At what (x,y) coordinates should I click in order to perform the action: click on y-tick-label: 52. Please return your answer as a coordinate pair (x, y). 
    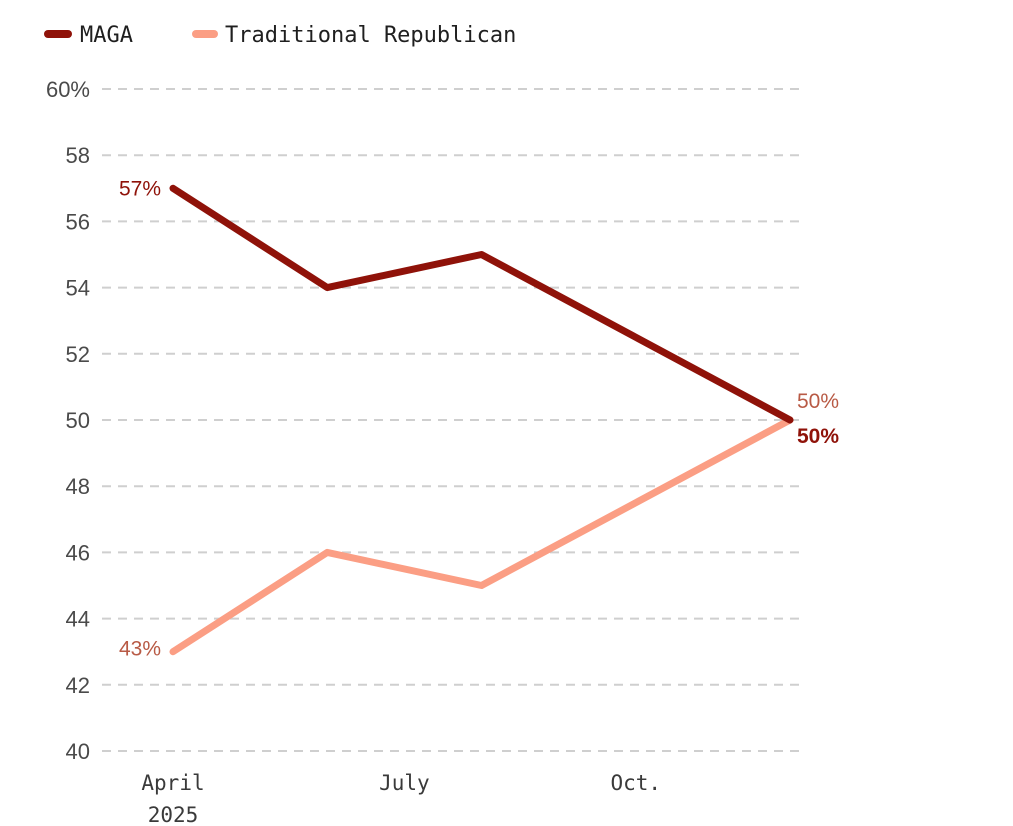
    Looking at the image, I should click on (78, 354).